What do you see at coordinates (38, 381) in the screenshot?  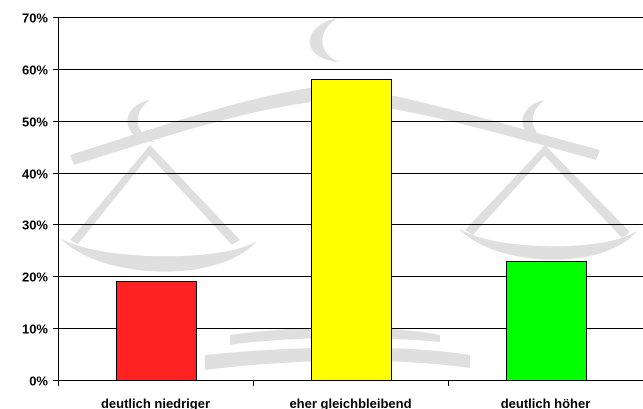 I see `y-tick-label: 0%` at bounding box center [38, 381].